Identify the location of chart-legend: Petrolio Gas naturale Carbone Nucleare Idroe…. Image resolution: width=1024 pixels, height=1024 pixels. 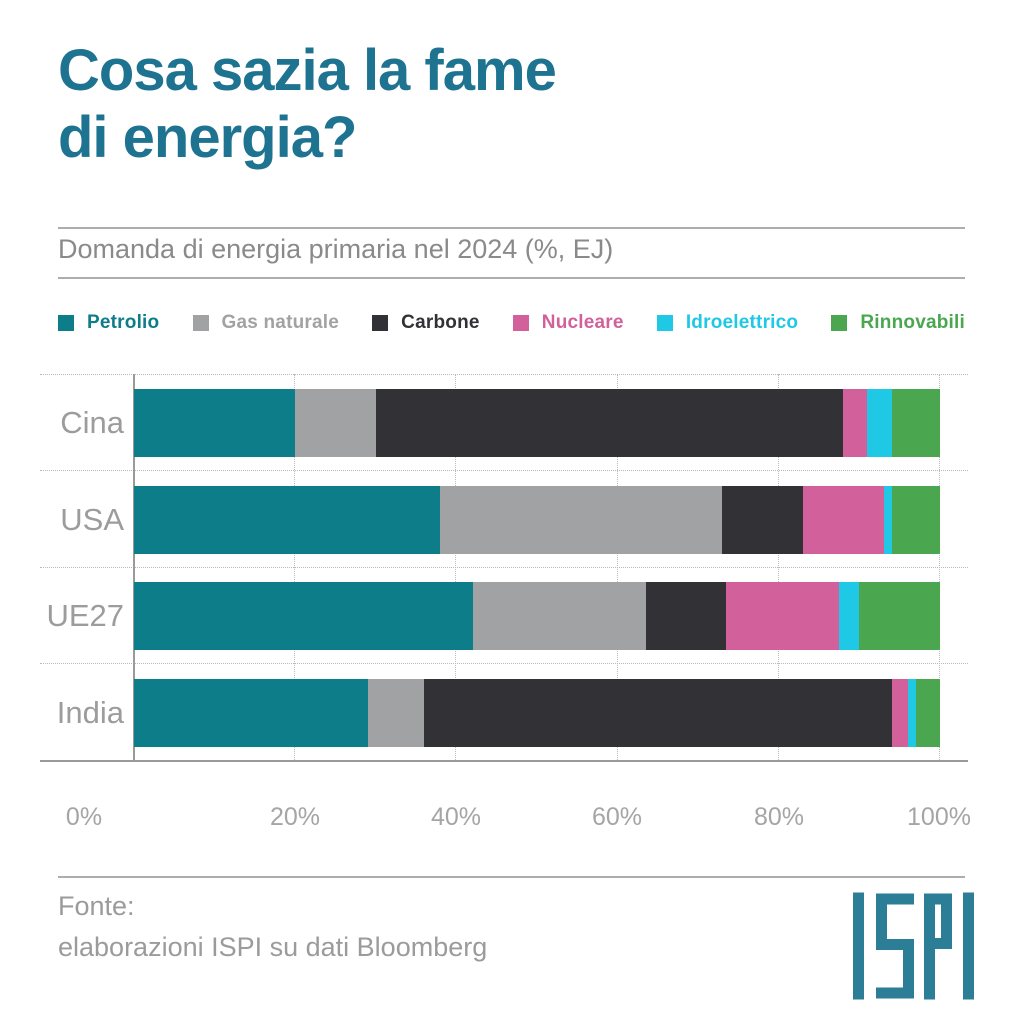
(511, 323).